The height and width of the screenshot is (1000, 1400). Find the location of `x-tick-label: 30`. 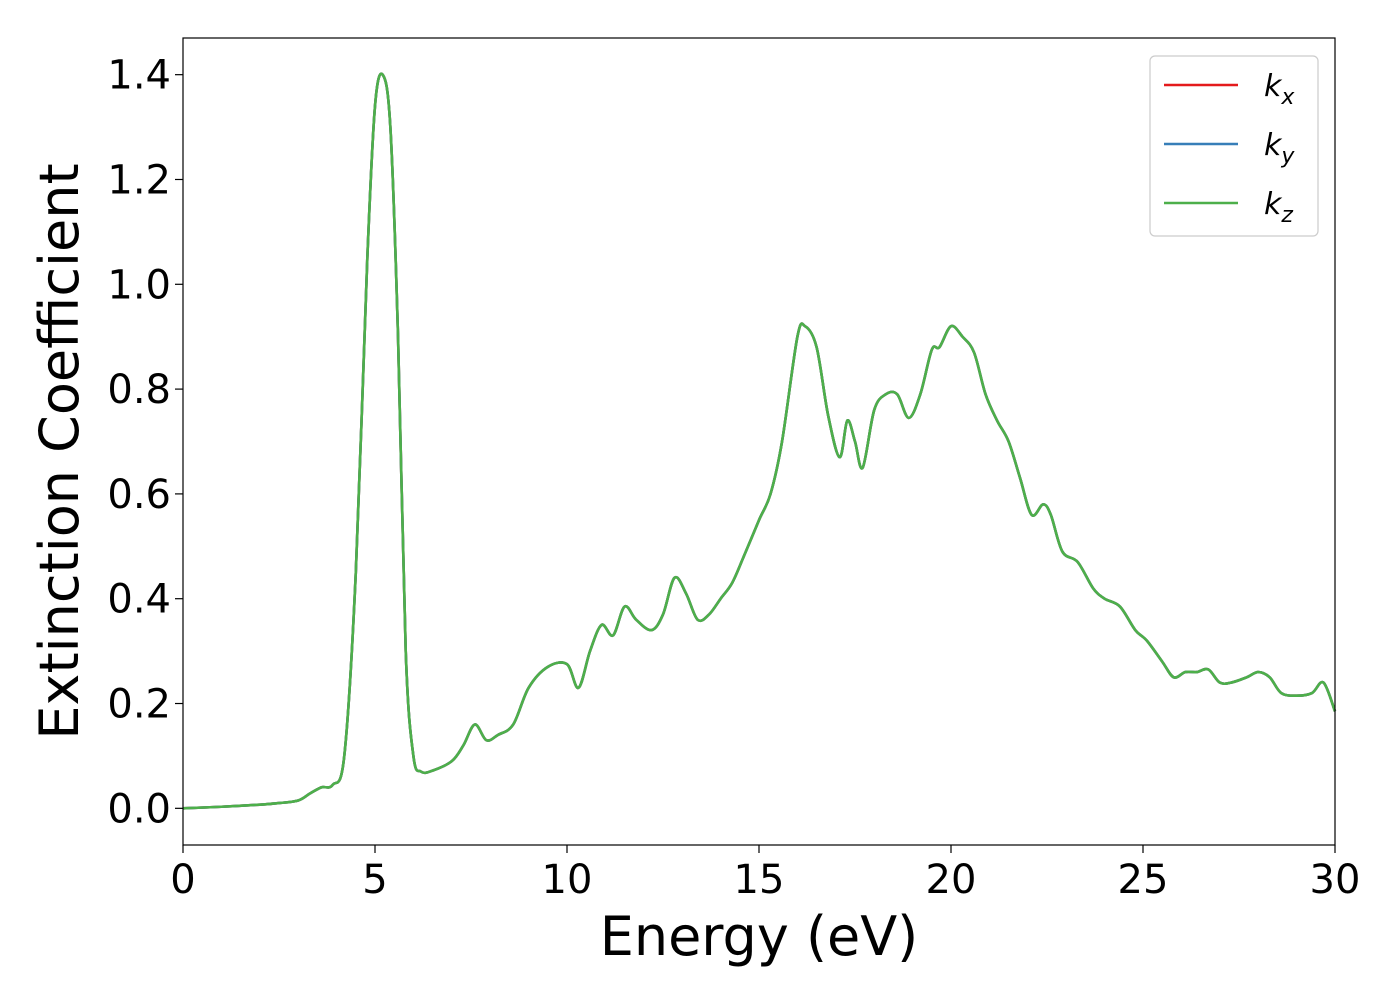

x-tick-label: 30 is located at coordinates (1335, 880).